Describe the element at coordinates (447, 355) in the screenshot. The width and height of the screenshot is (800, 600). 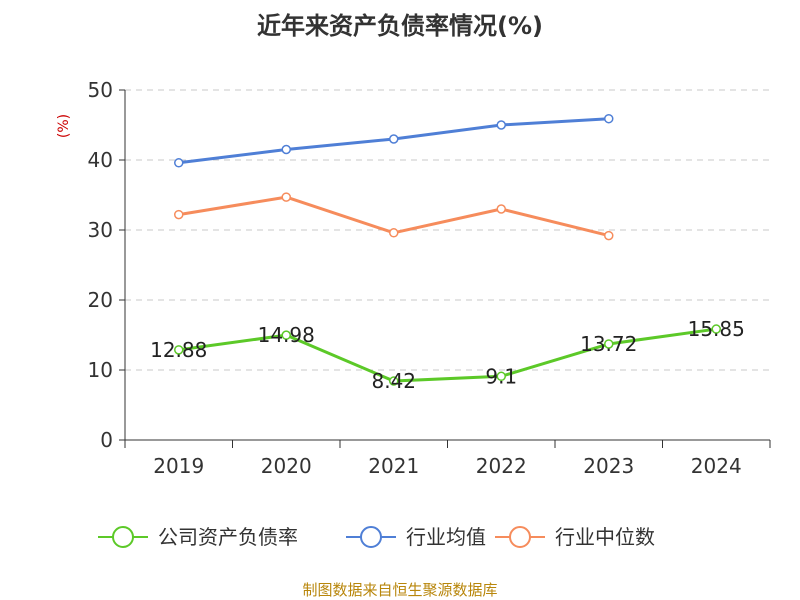
I see `series-line` at that location.